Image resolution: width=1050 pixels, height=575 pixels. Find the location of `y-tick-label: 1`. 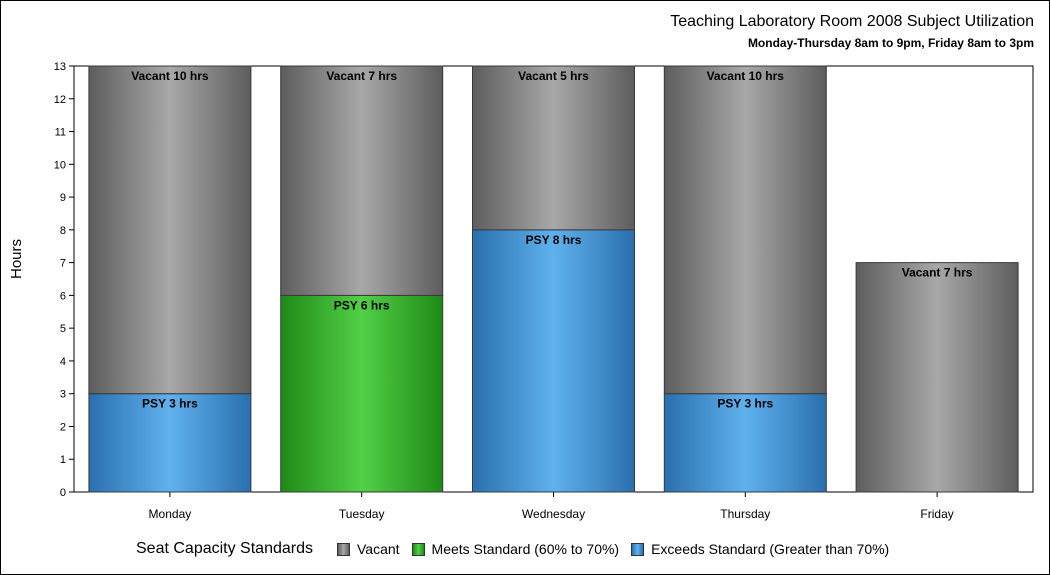

y-tick-label: 1 is located at coordinates (63, 460).